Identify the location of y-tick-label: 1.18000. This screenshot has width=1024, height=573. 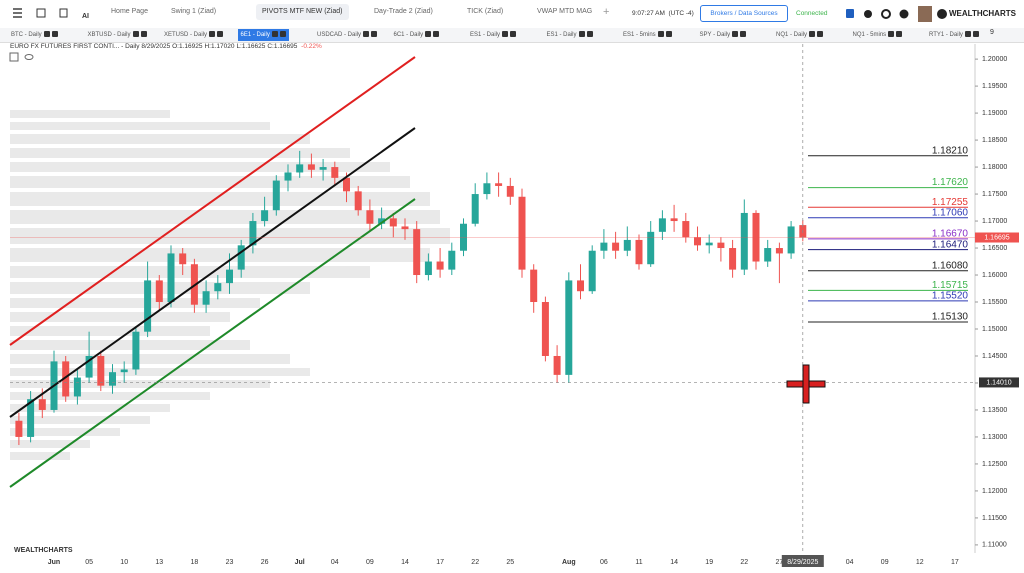
(994, 167).